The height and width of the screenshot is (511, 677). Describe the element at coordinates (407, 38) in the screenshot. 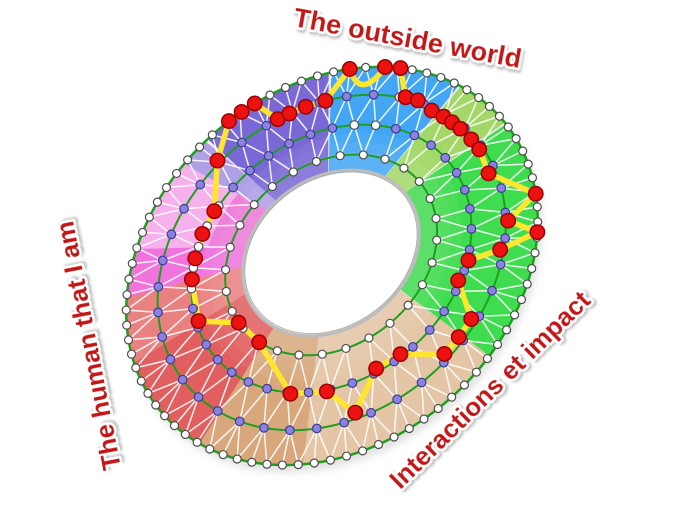

I see `label-the-outside-world: The outside world` at that location.